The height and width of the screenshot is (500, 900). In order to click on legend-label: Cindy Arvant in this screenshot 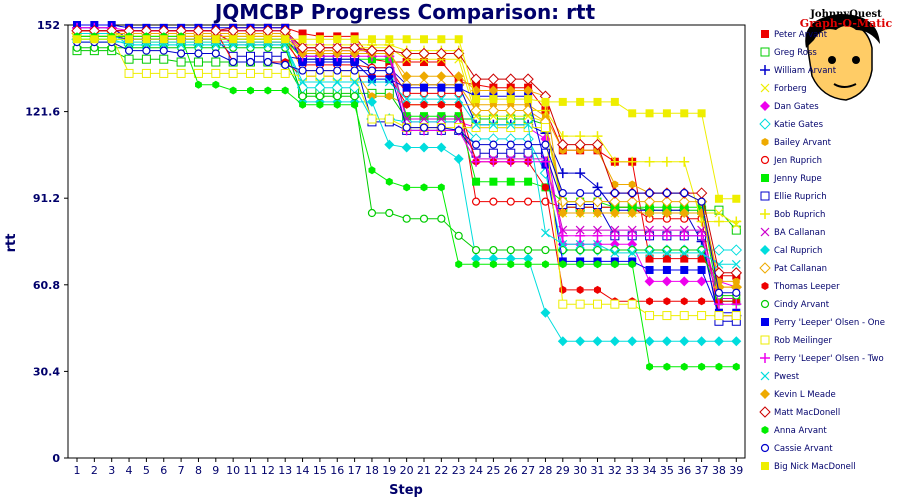, I will do `click(802, 305)`.